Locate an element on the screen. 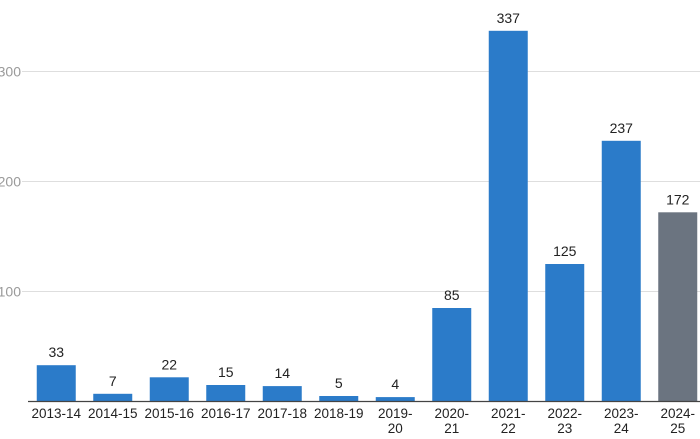  category-label-line: 2020- is located at coordinates (451, 413).